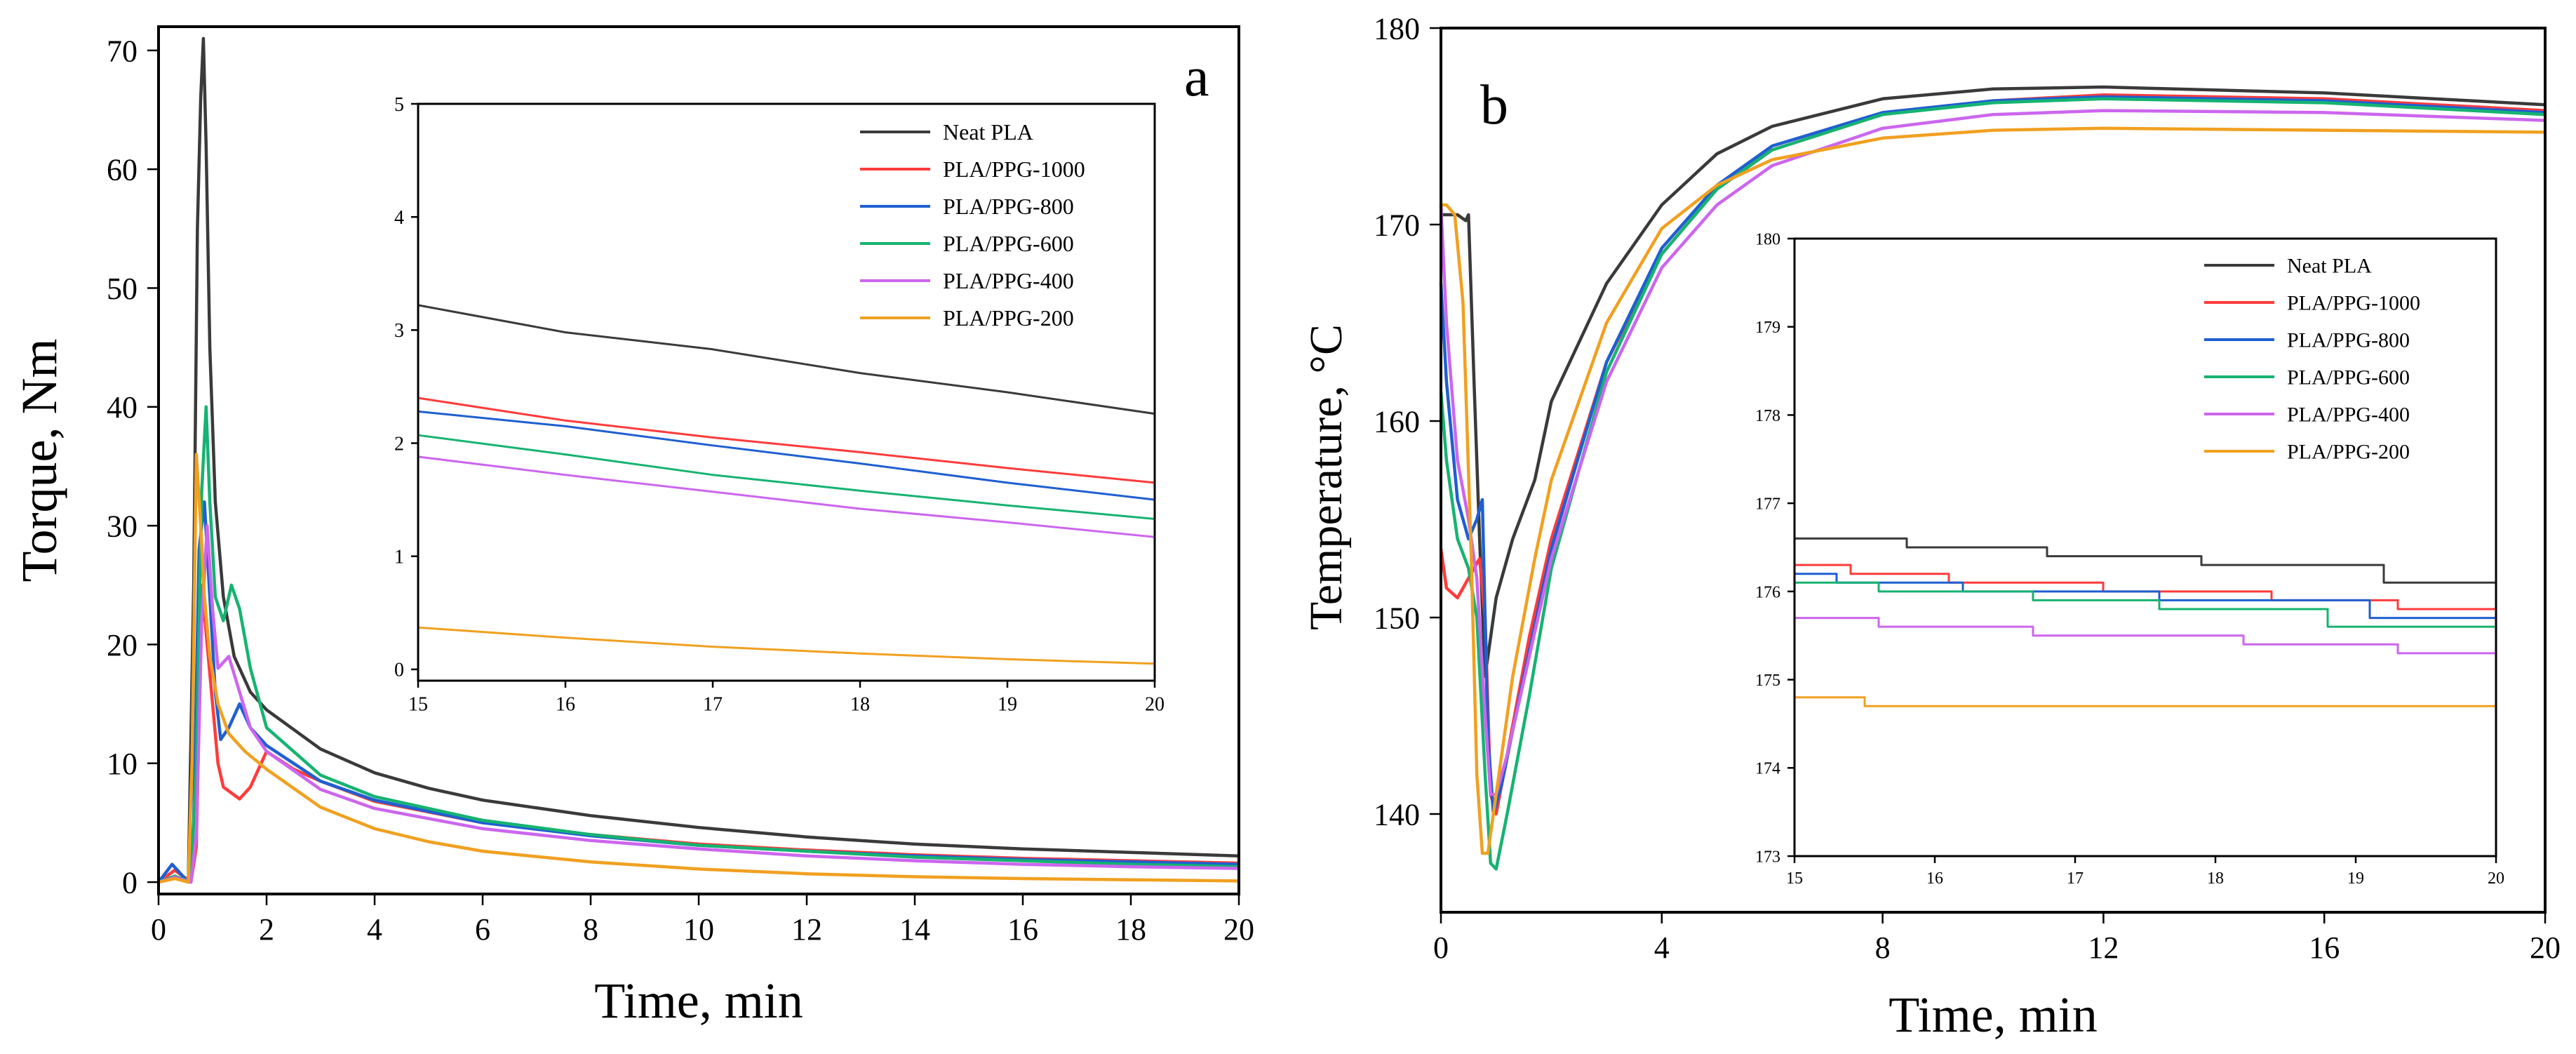 The width and height of the screenshot is (2576, 1054). Describe the element at coordinates (122, 51) in the screenshot. I see `y-tick-label: 70` at that location.